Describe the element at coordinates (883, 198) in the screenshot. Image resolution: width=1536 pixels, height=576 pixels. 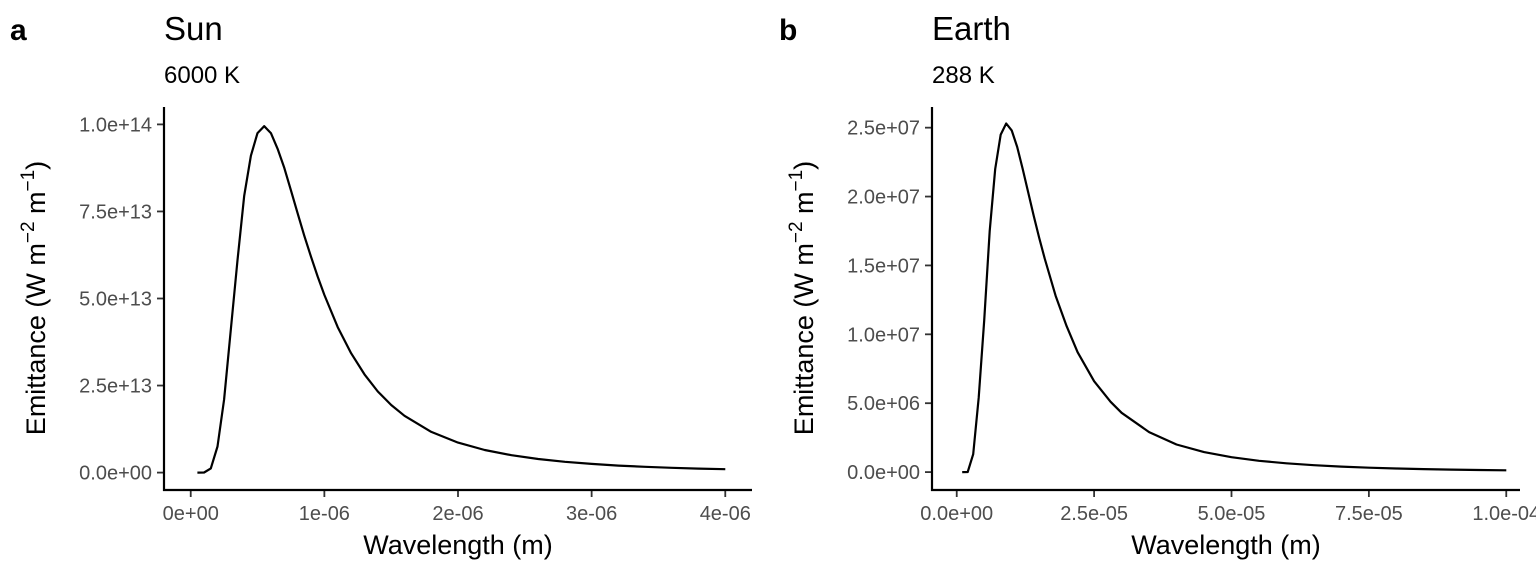
I see `y-tick-label: 2.0e+07` at that location.